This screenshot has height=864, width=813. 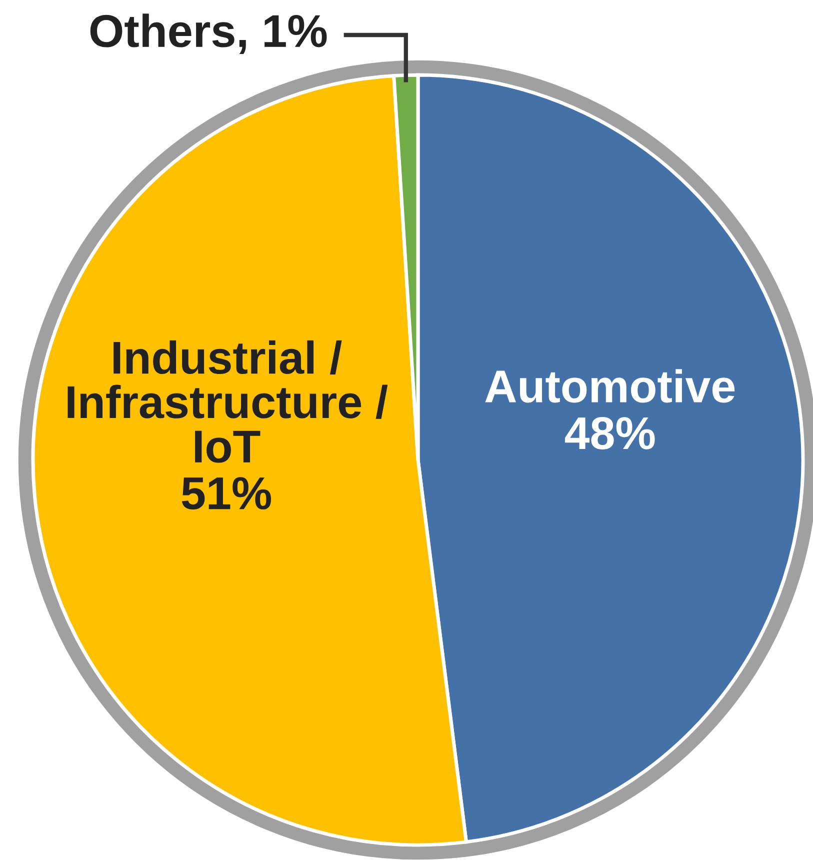 What do you see at coordinates (609, 433) in the screenshot?
I see `data-label: 48%` at bounding box center [609, 433].